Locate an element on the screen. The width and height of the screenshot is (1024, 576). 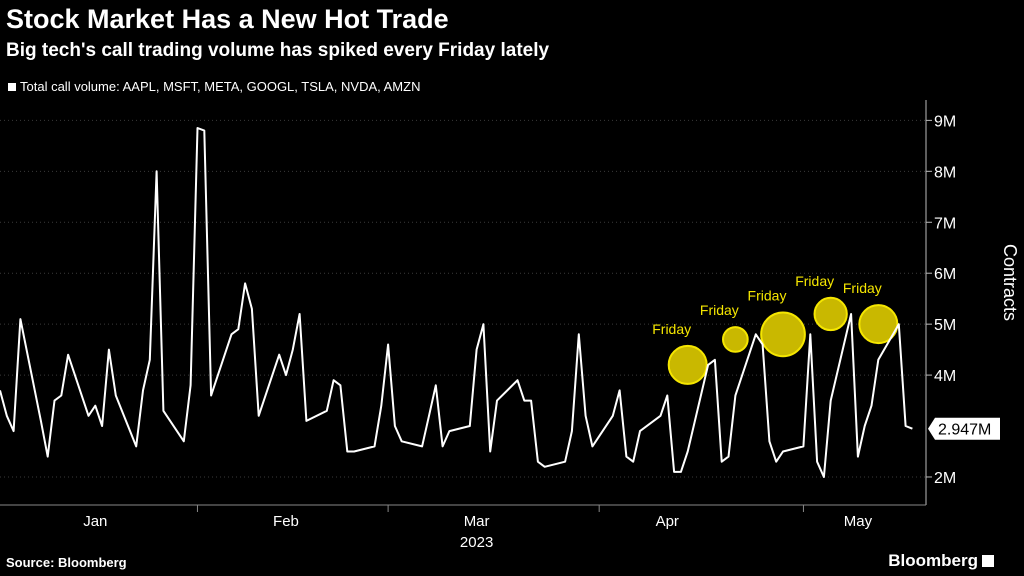
y-tick-label: 8M is located at coordinates (945, 172).